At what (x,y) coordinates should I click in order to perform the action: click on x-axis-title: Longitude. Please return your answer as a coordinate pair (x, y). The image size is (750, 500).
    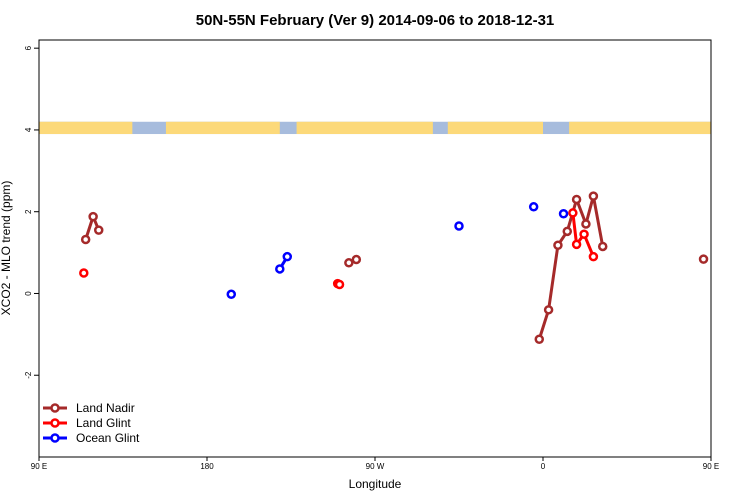
    Looking at the image, I should click on (375, 484).